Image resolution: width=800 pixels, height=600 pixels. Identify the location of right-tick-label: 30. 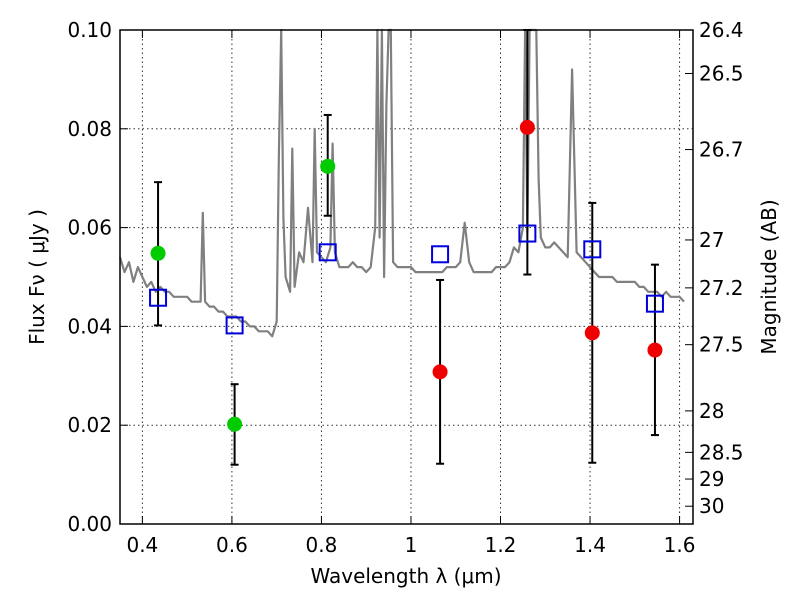
(711, 506).